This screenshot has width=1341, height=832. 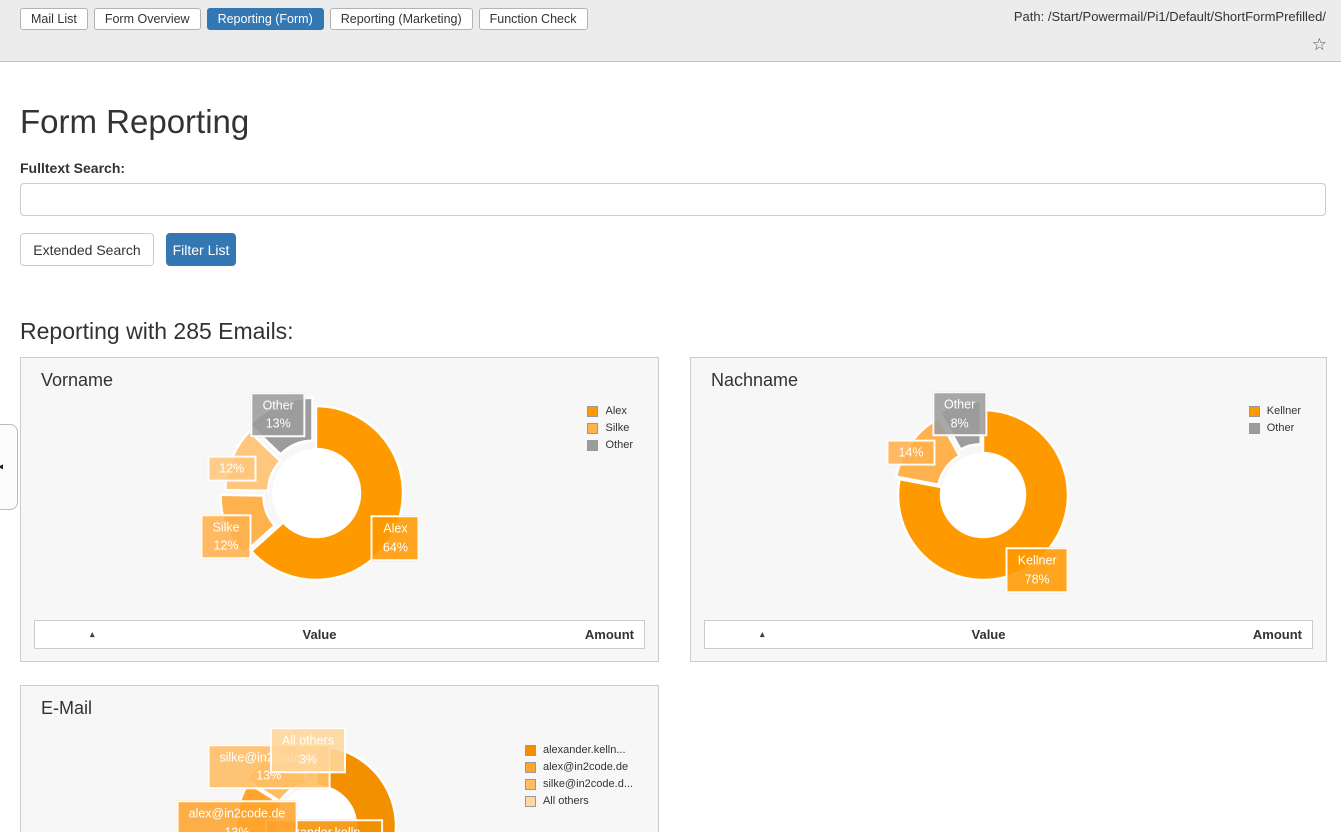 I want to click on legend-item: Silke, so click(x=610, y=428).